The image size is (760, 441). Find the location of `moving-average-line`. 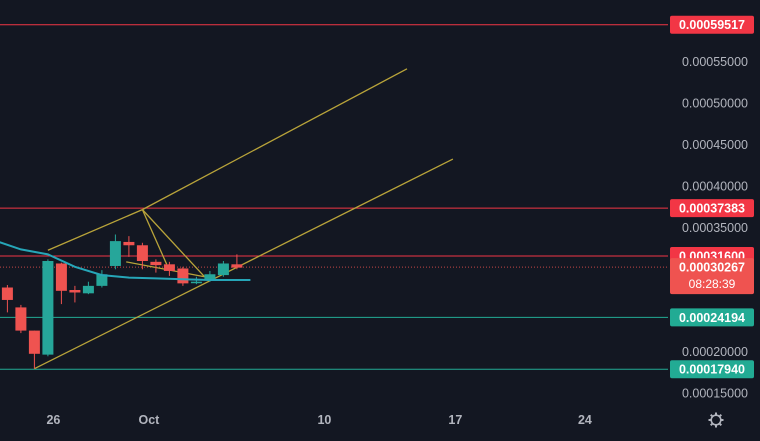

moving-average-line is located at coordinates (125, 261).